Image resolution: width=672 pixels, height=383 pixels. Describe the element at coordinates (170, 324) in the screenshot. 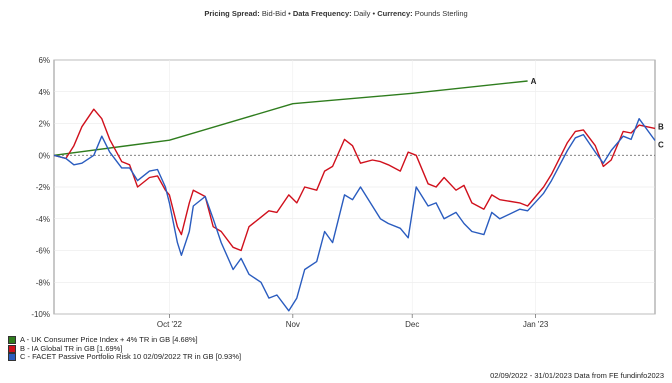

I see `x-tick-label: Oct '22` at that location.